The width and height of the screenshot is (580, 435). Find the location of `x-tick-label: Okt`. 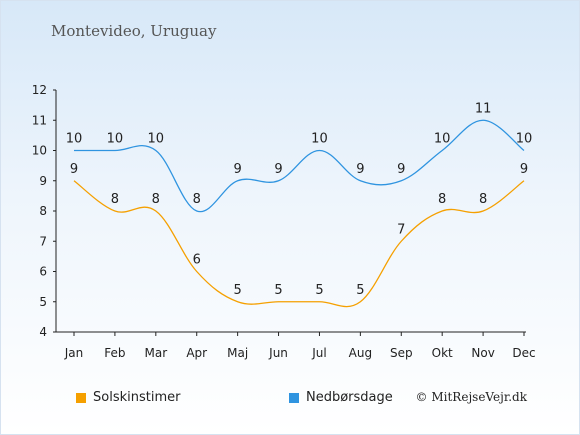

x-tick-label: Okt is located at coordinates (442, 353).